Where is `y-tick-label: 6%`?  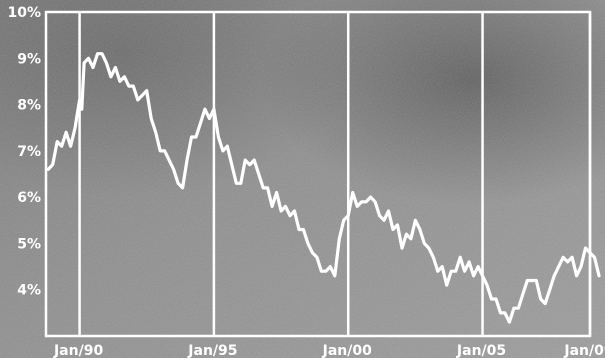 y-tick-label: 6% is located at coordinates (29, 198).